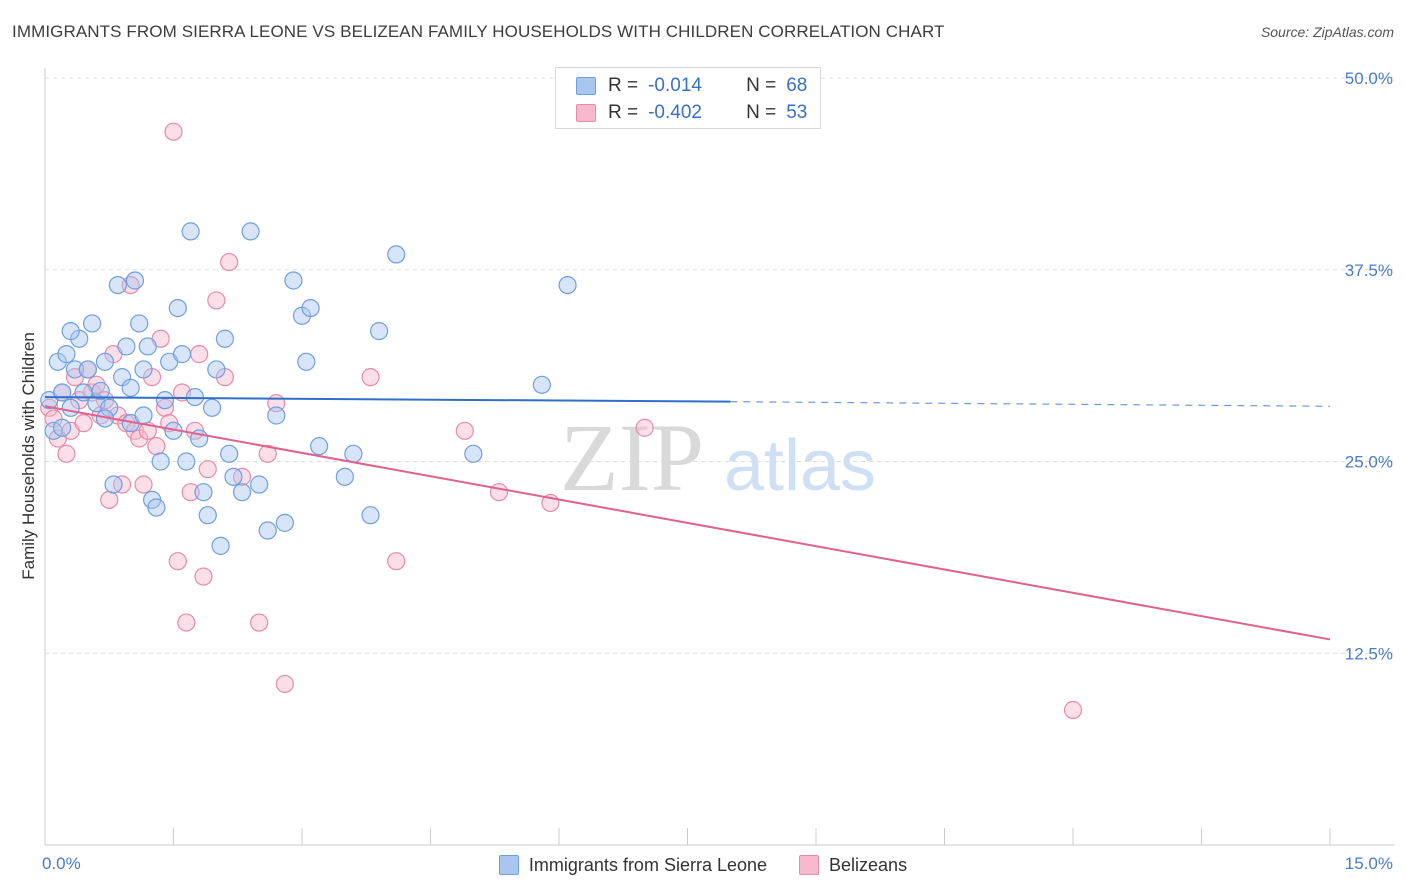  Describe the element at coordinates (387, 399) in the screenshot. I see `sierra-leone-trend-line` at that location.